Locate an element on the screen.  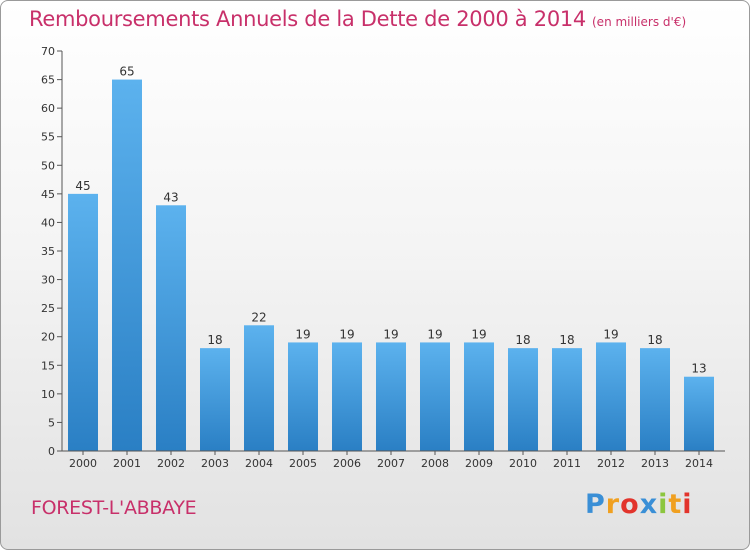
bar-2002 is located at coordinates (171, 328).